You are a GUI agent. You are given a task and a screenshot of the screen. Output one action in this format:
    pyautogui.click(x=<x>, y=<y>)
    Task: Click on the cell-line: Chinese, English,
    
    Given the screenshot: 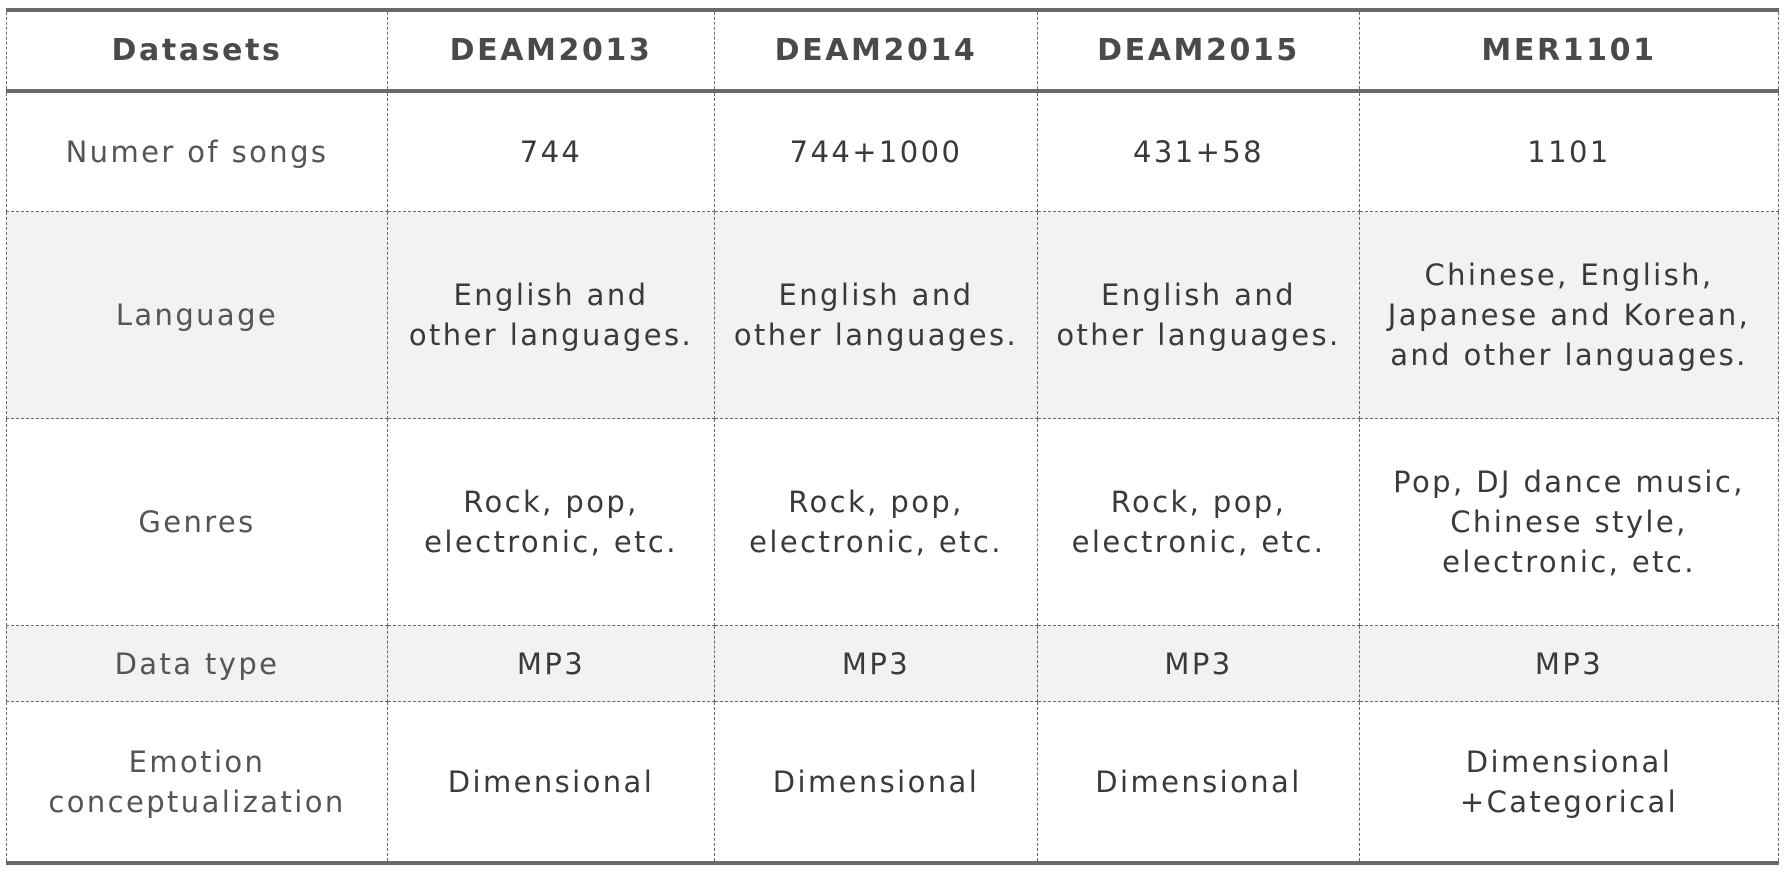 What is the action you would take?
    pyautogui.click(x=1569, y=275)
    